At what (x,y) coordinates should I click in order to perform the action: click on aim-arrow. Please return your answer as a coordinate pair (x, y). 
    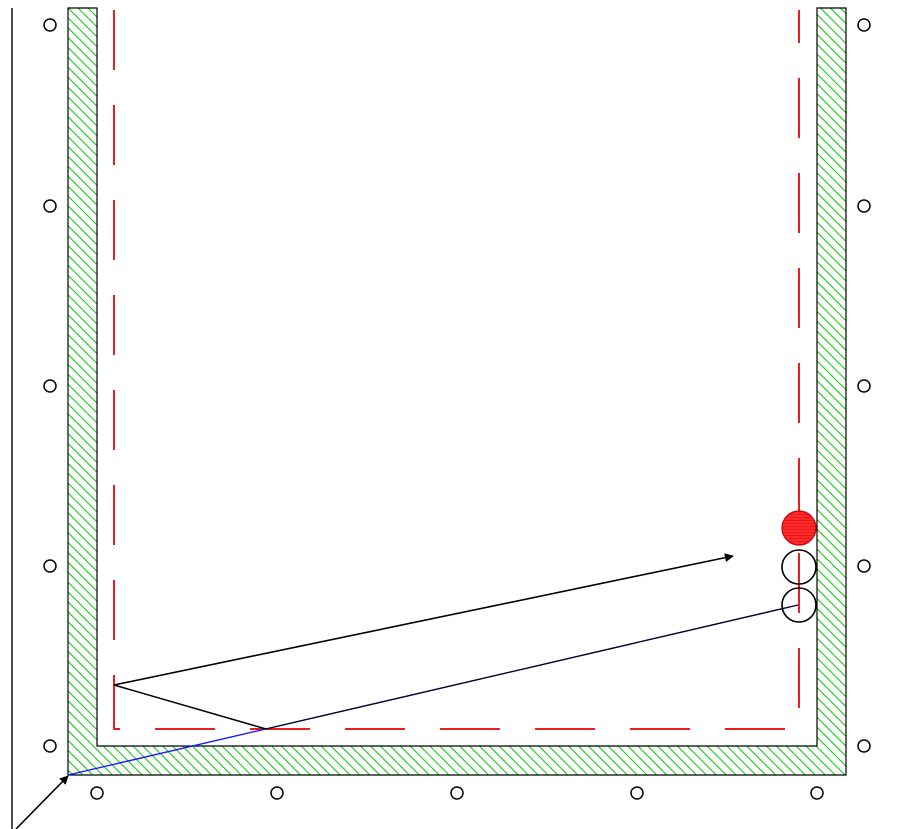
    Looking at the image, I should click on (423, 619).